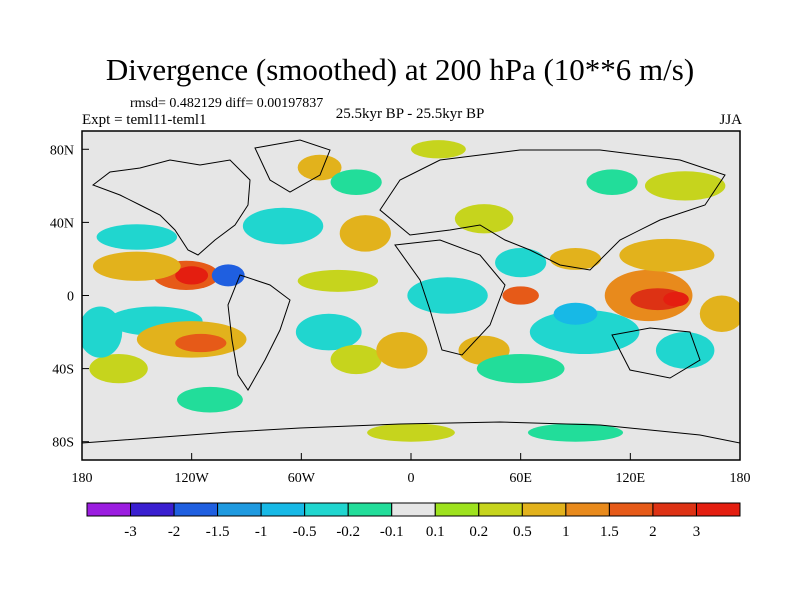 The image size is (800, 600). What do you see at coordinates (259, 332) in the screenshot?
I see `coastline-south-america` at bounding box center [259, 332].